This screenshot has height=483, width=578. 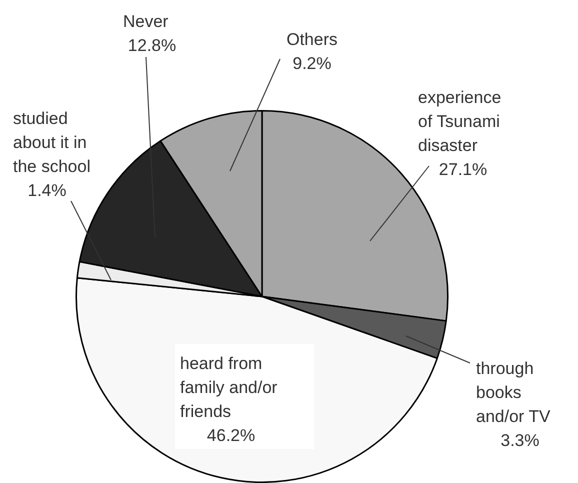 What do you see at coordinates (152, 45) in the screenshot?
I see `data-label: 12.8%` at bounding box center [152, 45].